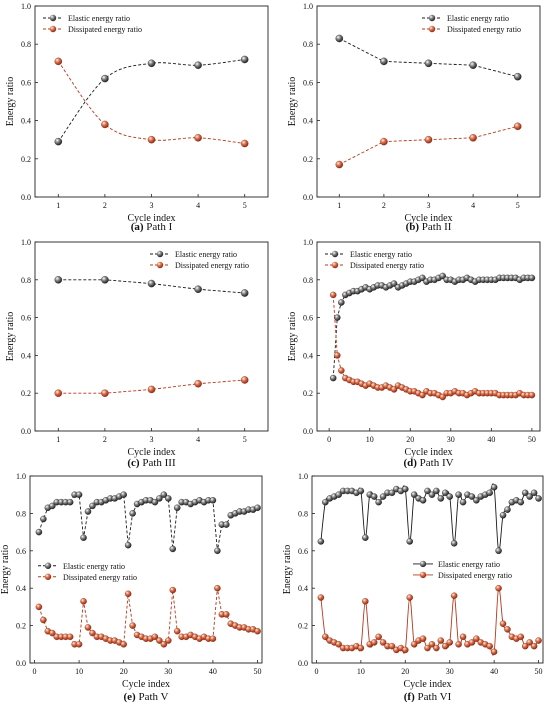 Image resolution: width=550 pixels, height=709 pixels. Describe the element at coordinates (473, 205) in the screenshot. I see `x-tick-label: 4` at that location.